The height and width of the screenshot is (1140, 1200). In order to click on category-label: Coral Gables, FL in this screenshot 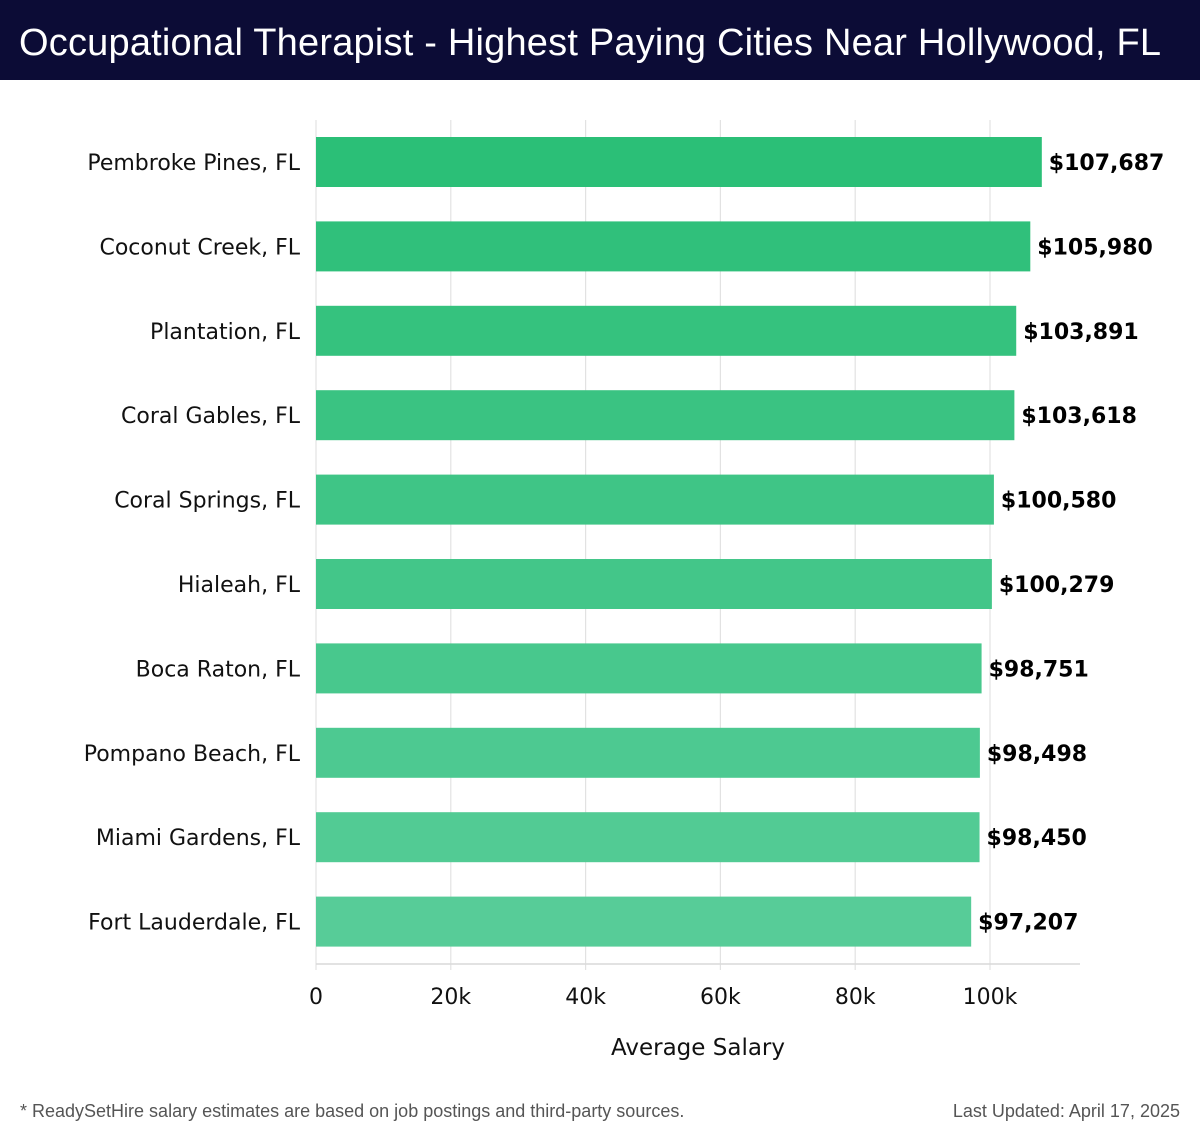, I will do `click(211, 416)`.